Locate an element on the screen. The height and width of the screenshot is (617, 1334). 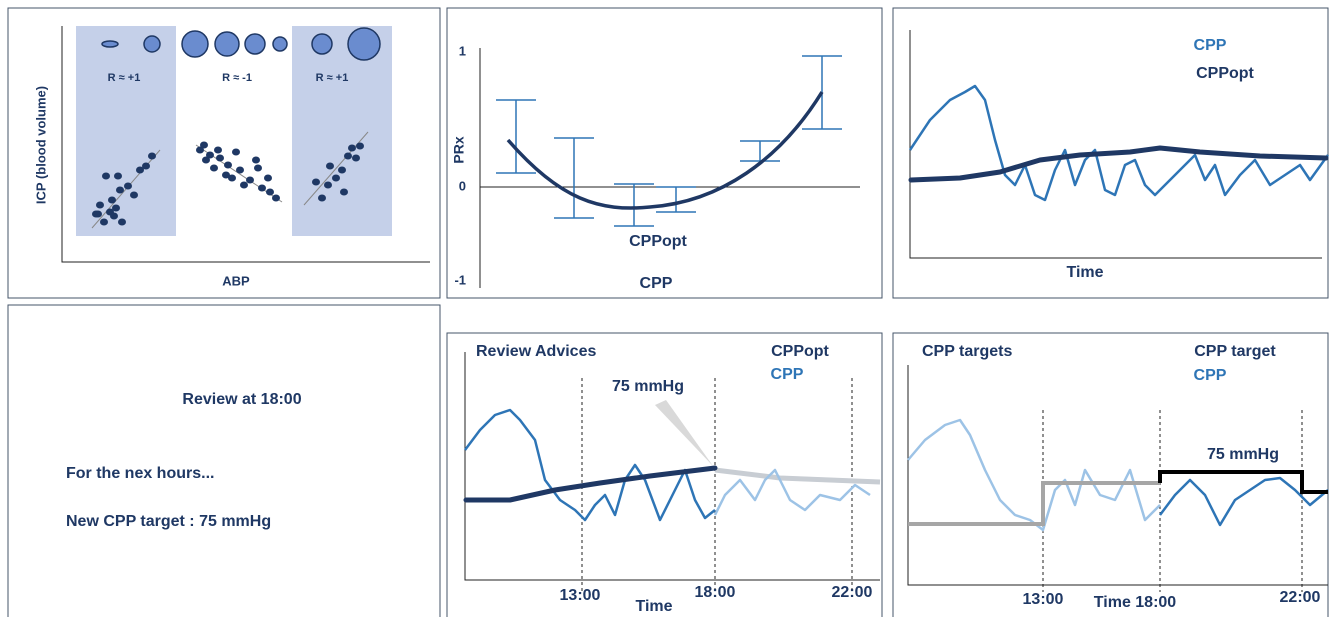
advice-title: Review at 18:00 is located at coordinates (241, 399).